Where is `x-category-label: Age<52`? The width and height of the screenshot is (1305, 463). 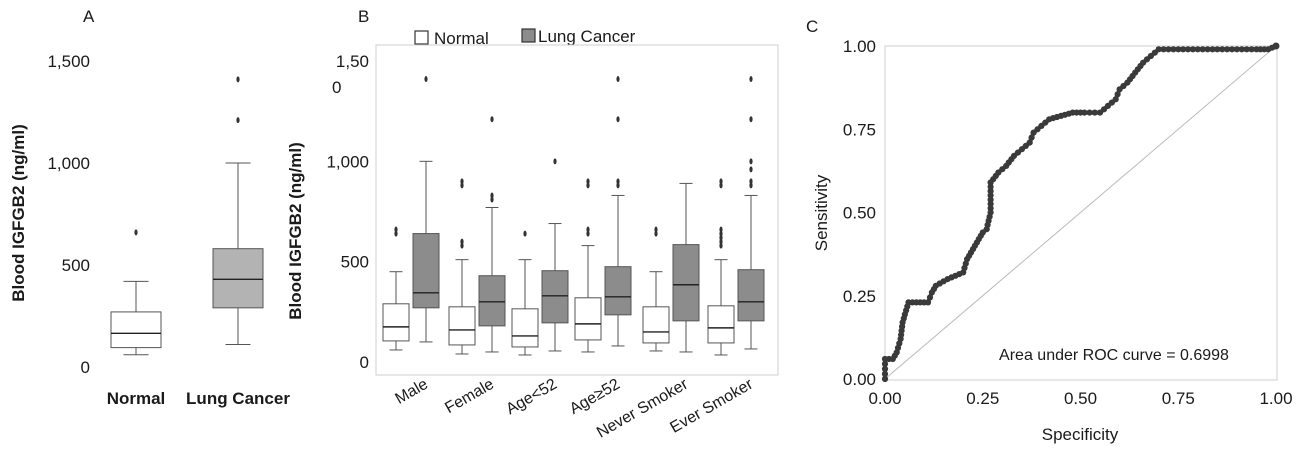 x-category-label: Age<52 is located at coordinates (531, 397).